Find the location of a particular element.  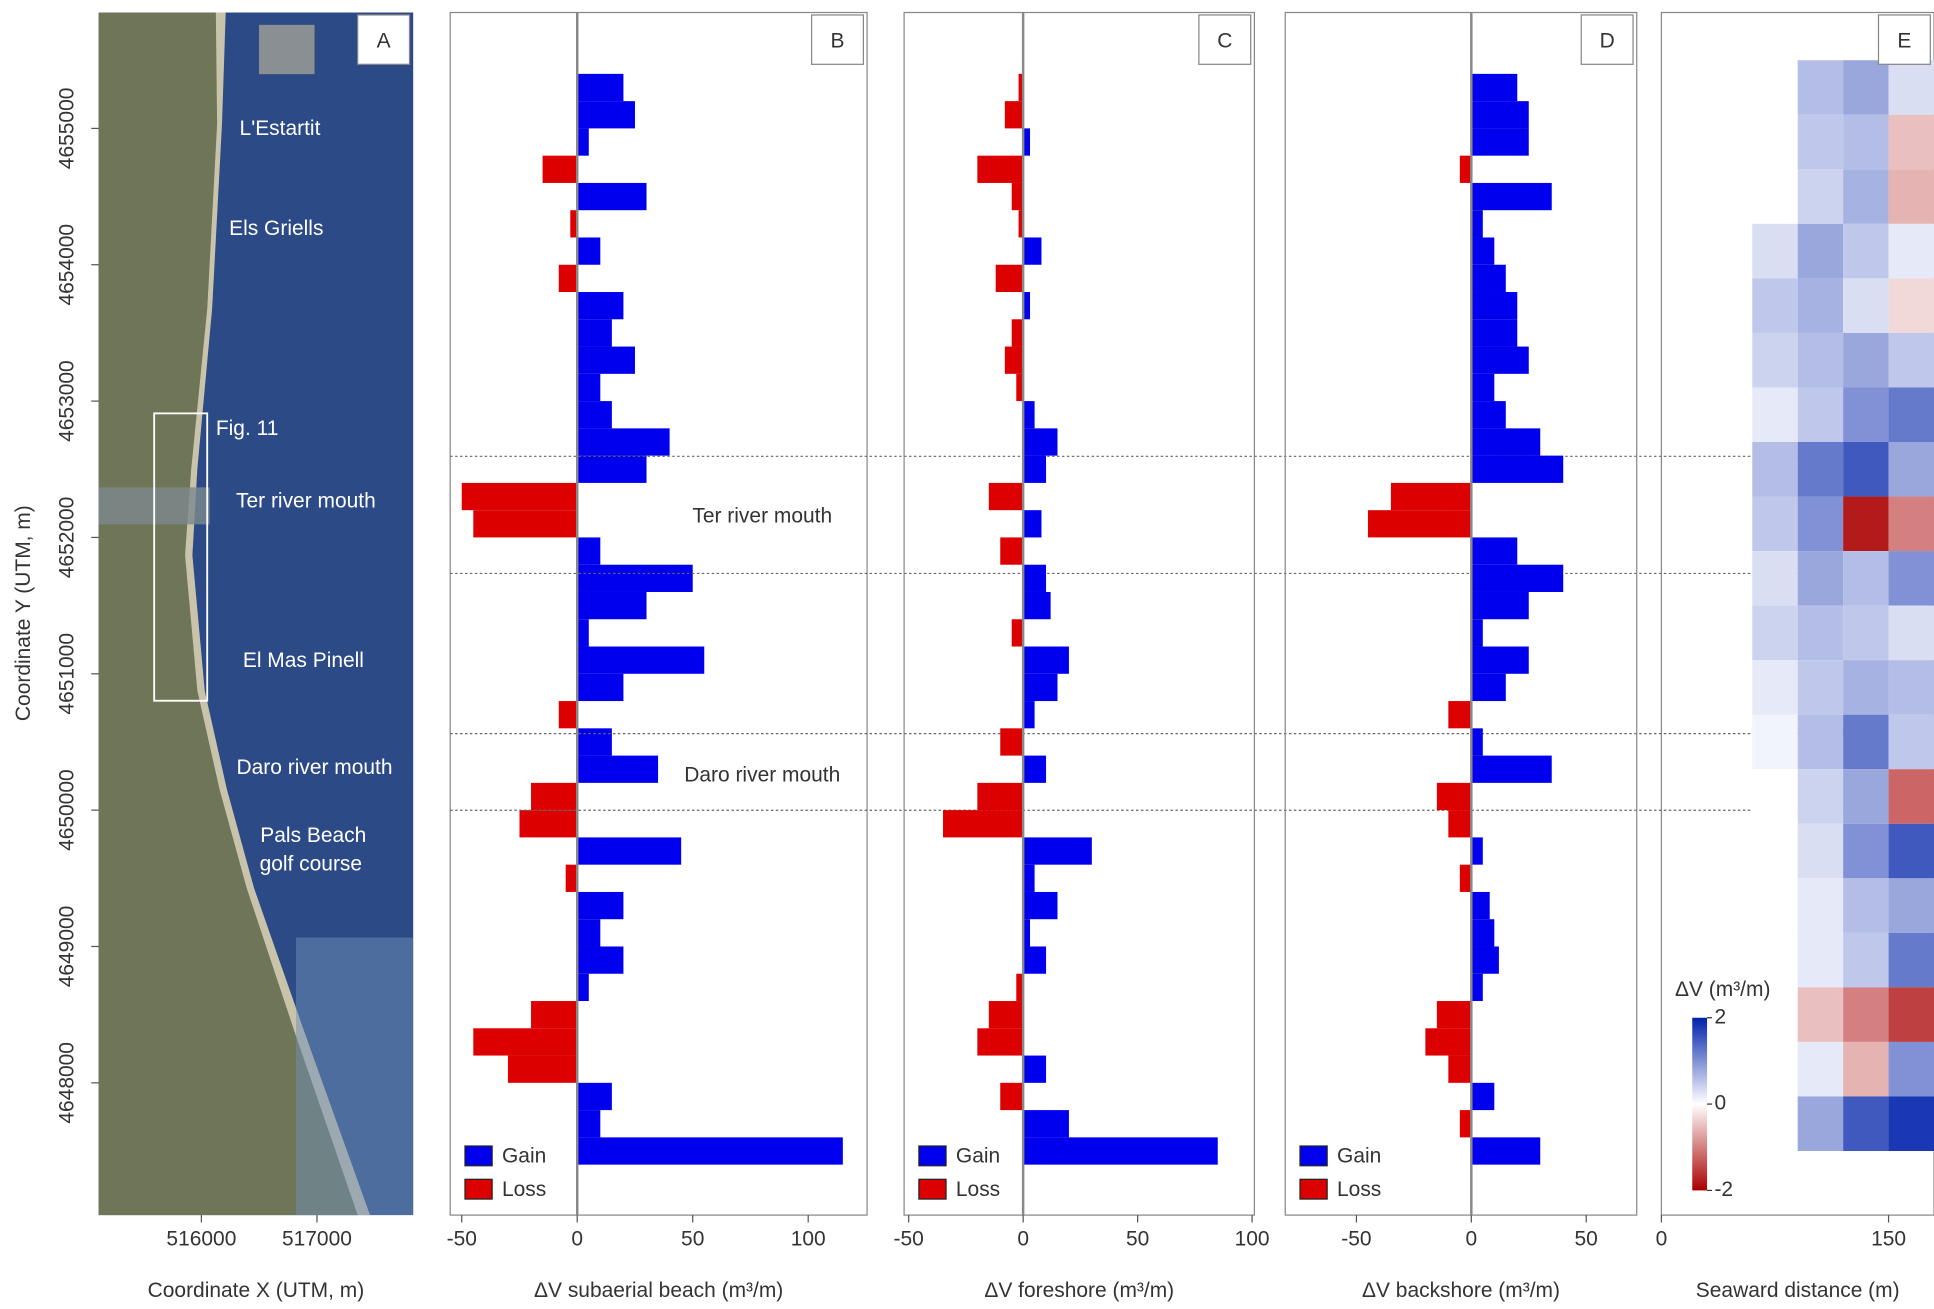

x-tick-label: -50 is located at coordinates (462, 1238).